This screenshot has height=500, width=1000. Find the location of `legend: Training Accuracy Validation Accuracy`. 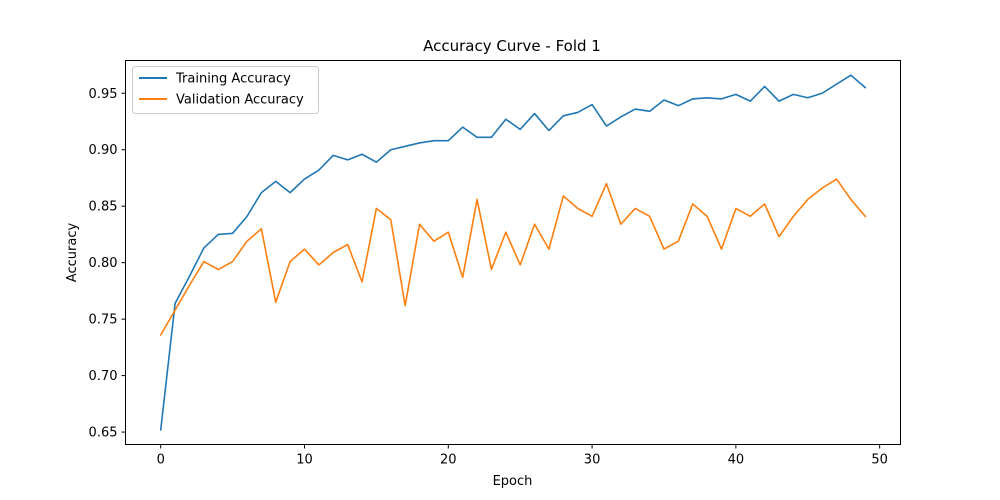

legend: Training Accuracy Validation Accuracy is located at coordinates (225, 90).